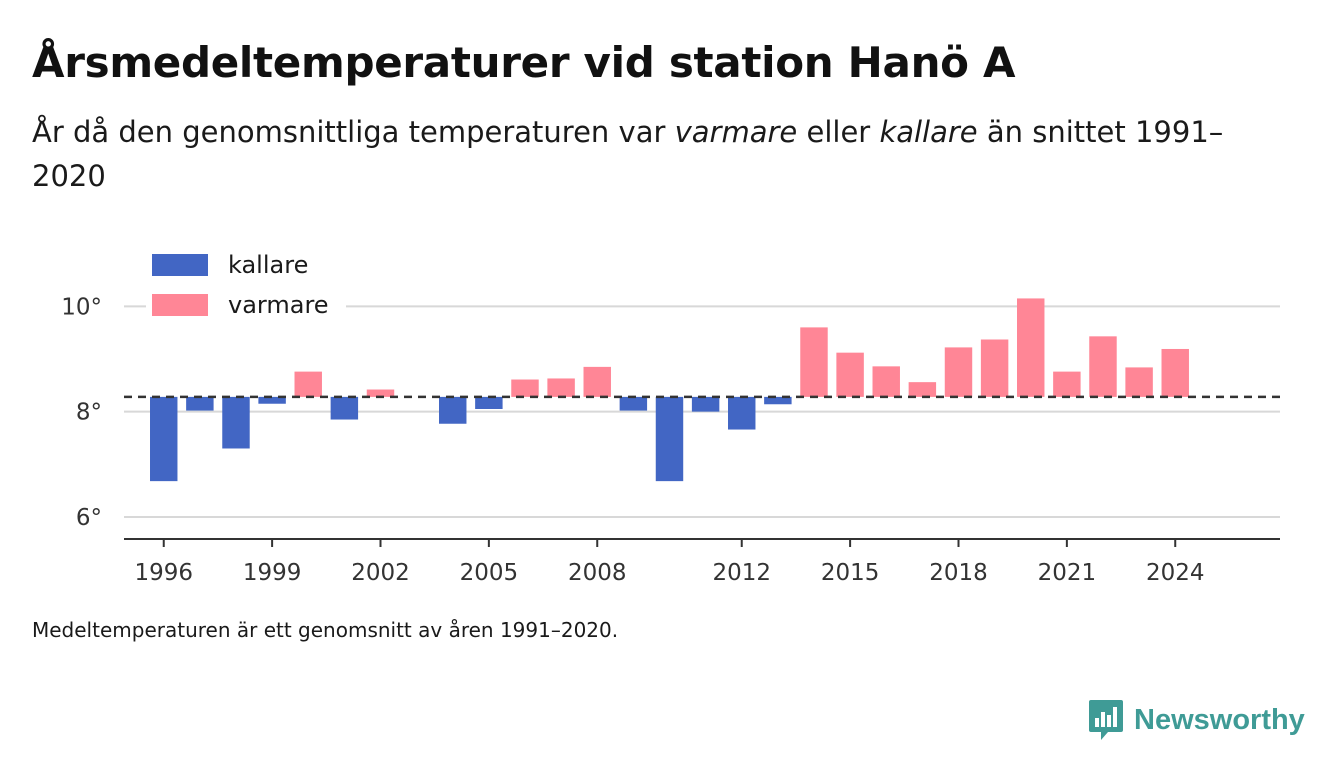 This screenshot has height=771, width=1340. Describe the element at coordinates (164, 439) in the screenshot. I see `bar-cold-1996` at that location.